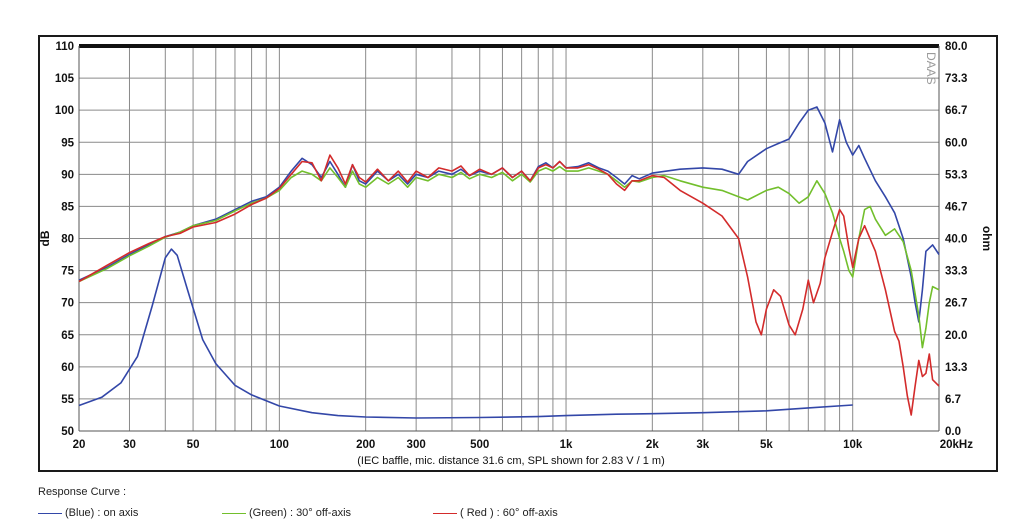 The height and width of the screenshot is (532, 1024). What do you see at coordinates (956, 336) in the screenshot?
I see `y-right-tick-label: 20.0` at bounding box center [956, 336].